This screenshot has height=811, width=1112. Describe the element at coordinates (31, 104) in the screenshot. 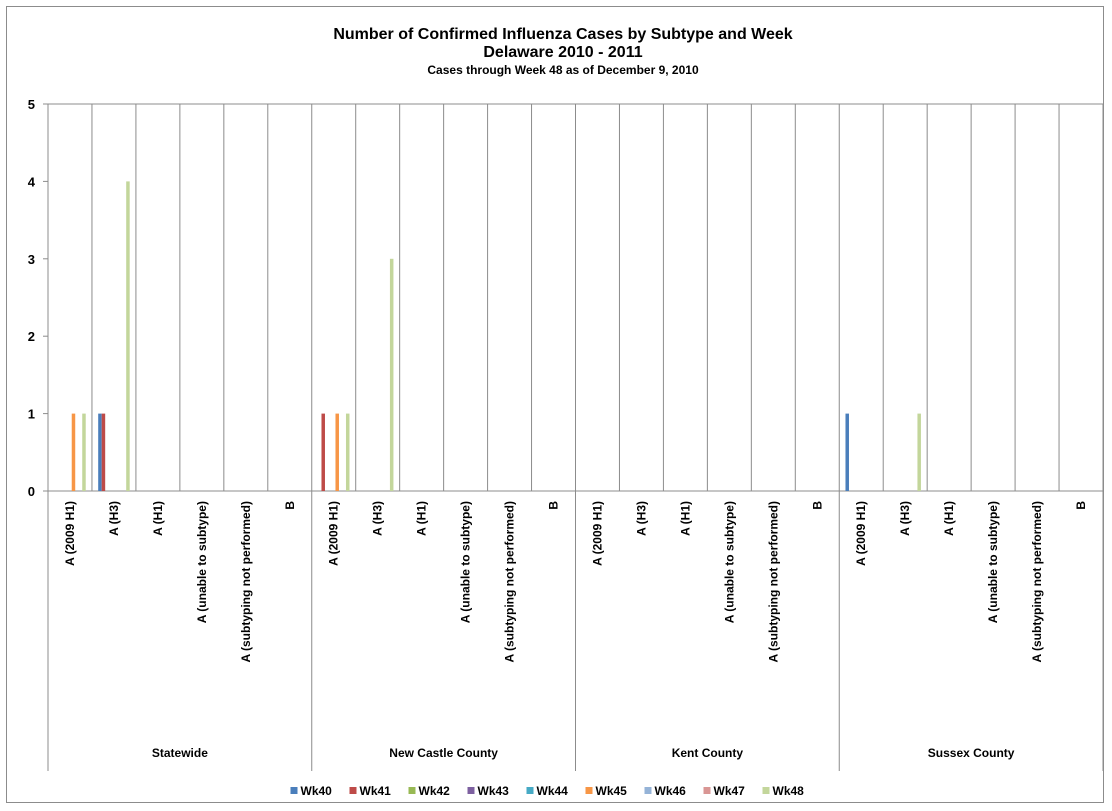

I see `y-tick-label: 5` at that location.